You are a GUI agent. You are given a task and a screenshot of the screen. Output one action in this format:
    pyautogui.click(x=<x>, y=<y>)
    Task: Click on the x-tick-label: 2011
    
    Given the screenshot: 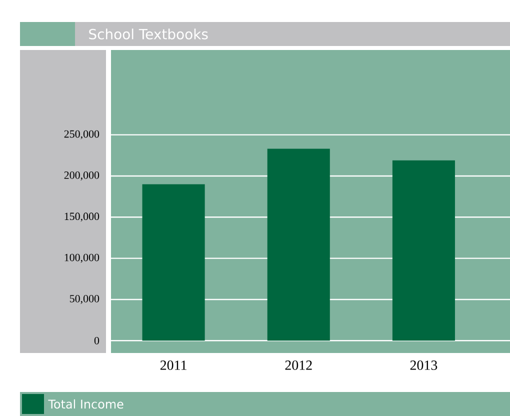 What is the action you would take?
    pyautogui.click(x=173, y=365)
    